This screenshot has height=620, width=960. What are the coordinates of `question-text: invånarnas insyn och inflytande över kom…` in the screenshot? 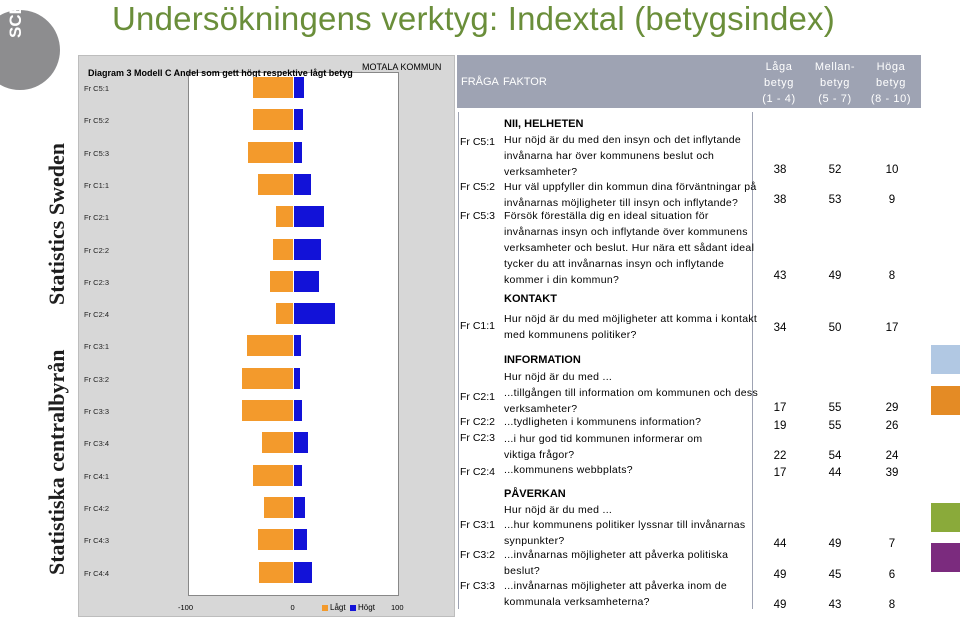 It's located at (626, 232).